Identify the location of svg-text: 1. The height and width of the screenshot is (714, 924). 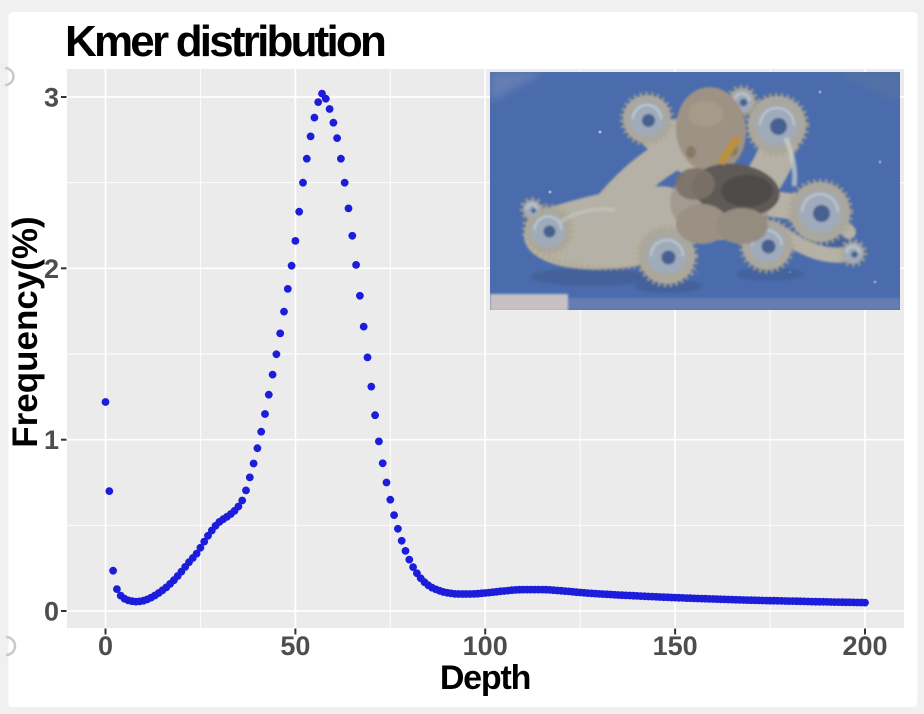
(51, 440).